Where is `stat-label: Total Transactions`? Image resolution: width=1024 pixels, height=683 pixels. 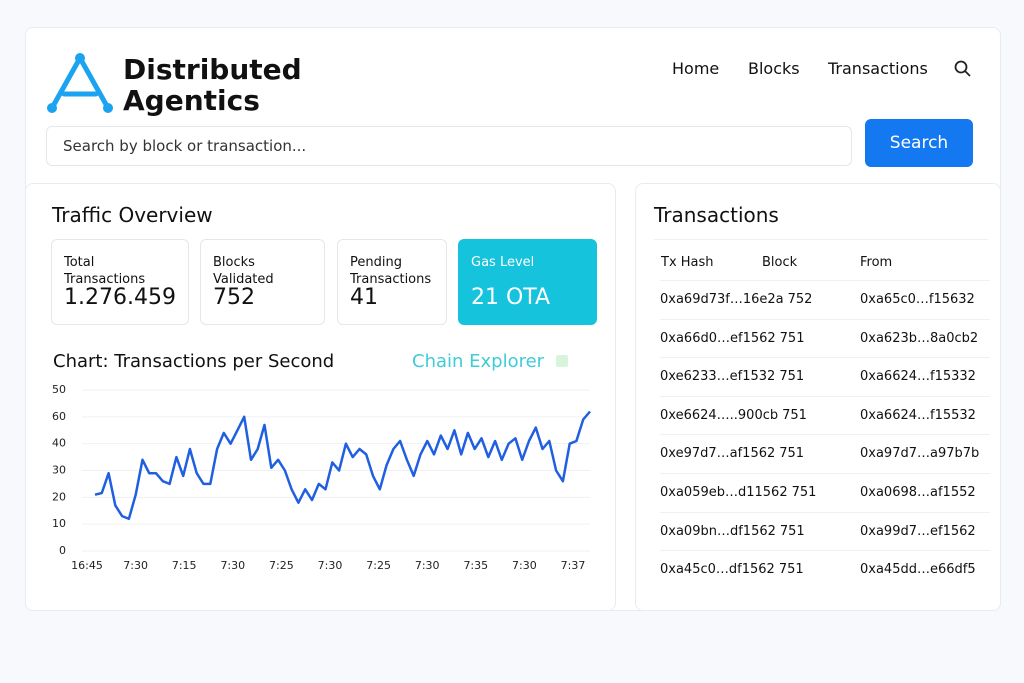 stat-label: Total Transactions is located at coordinates (105, 271).